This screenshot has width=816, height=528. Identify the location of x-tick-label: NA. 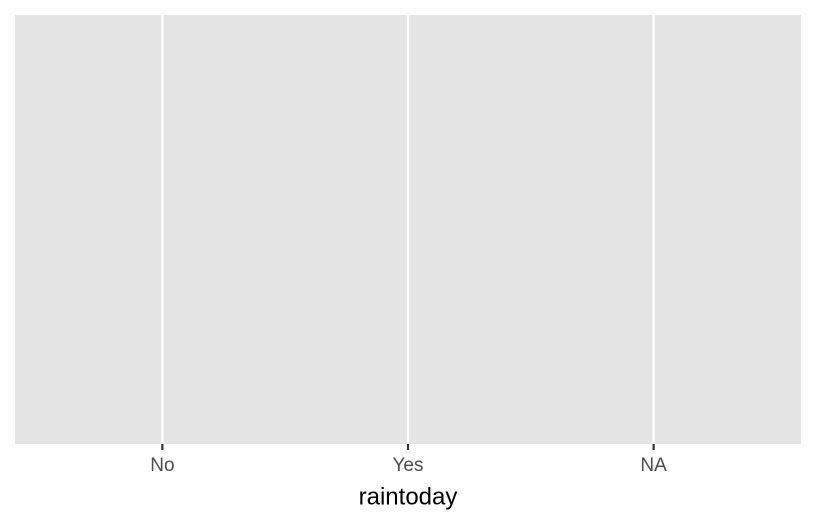
(653, 465).